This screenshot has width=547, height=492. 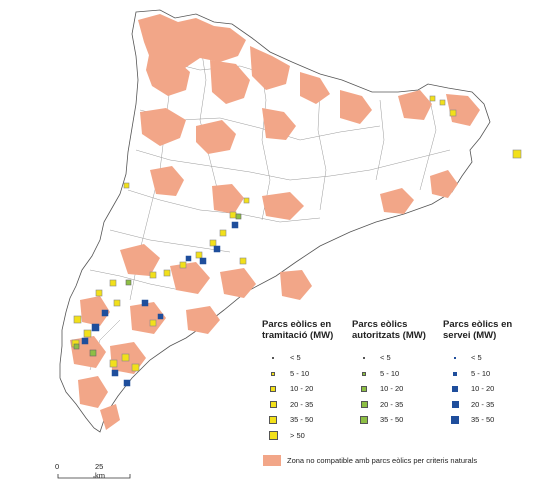 I want to click on legend-title-servei: Parcs eòlics en servei (MW), so click(x=478, y=330).